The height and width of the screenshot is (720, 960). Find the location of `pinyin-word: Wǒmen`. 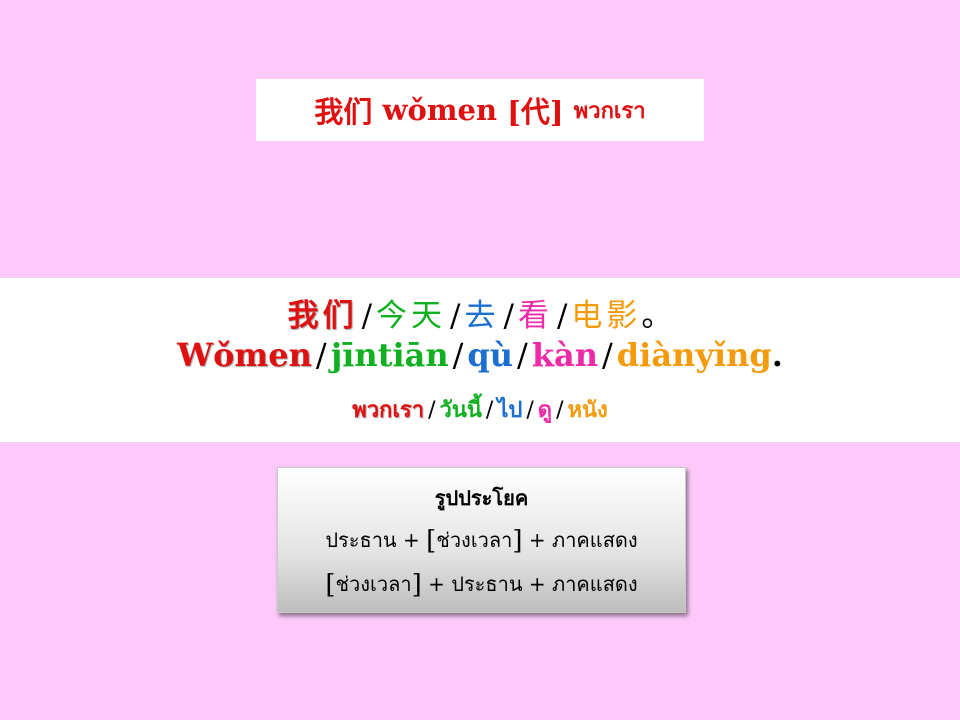

pinyin-word: Wǒmen is located at coordinates (244, 355).